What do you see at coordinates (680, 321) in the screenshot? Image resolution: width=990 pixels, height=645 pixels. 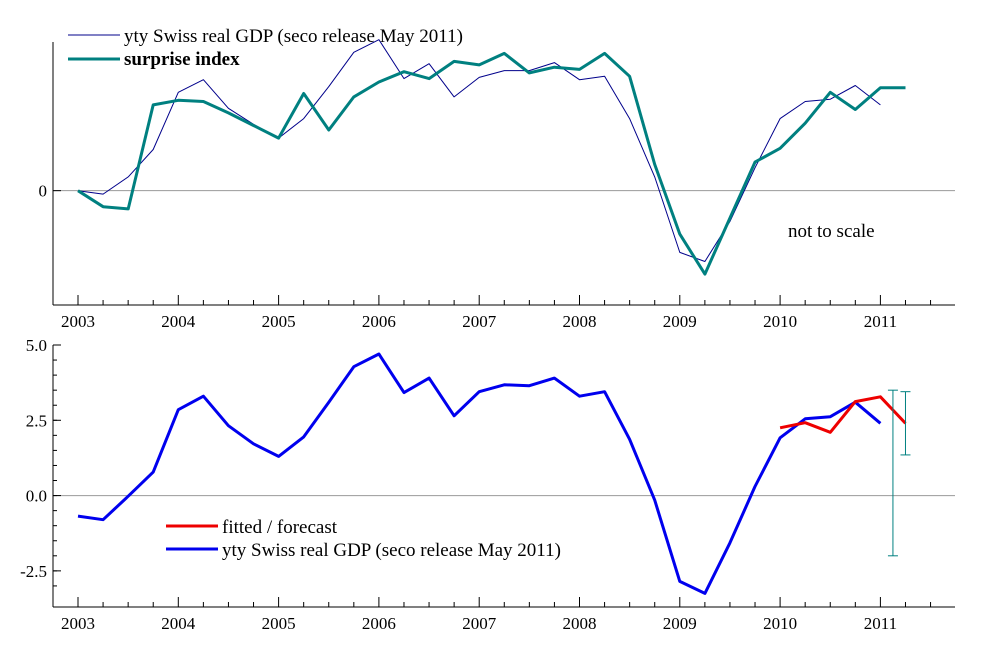 I see `top-x-tick-label: 2009` at bounding box center [680, 321].